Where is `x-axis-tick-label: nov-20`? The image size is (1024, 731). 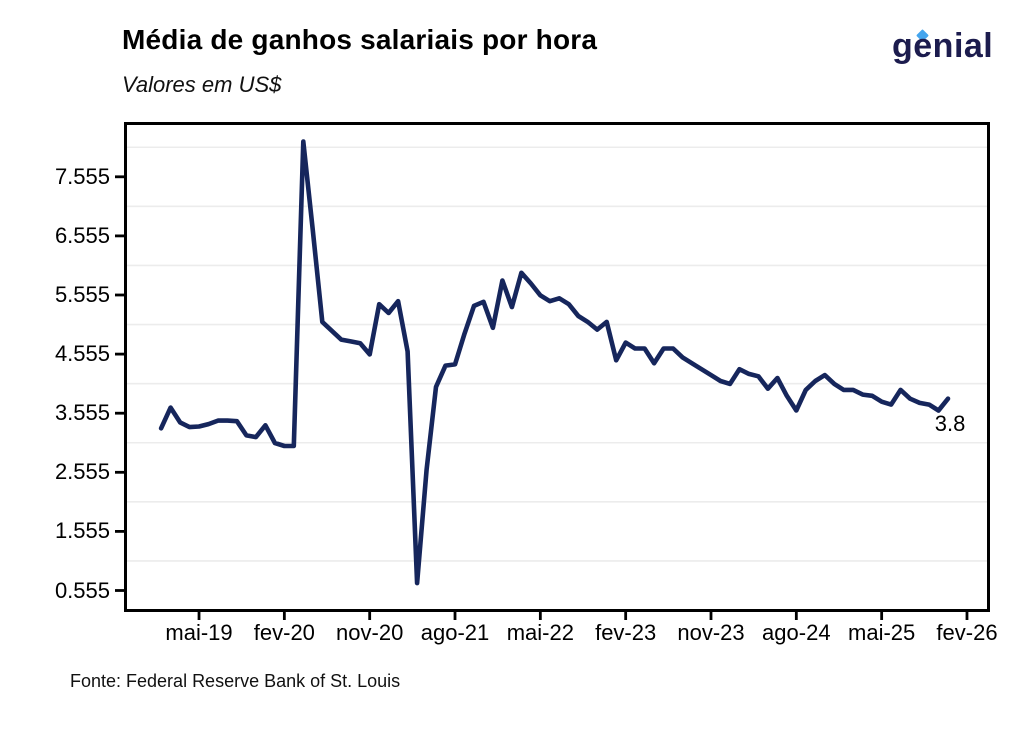 x-axis-tick-label: nov-20 is located at coordinates (370, 632).